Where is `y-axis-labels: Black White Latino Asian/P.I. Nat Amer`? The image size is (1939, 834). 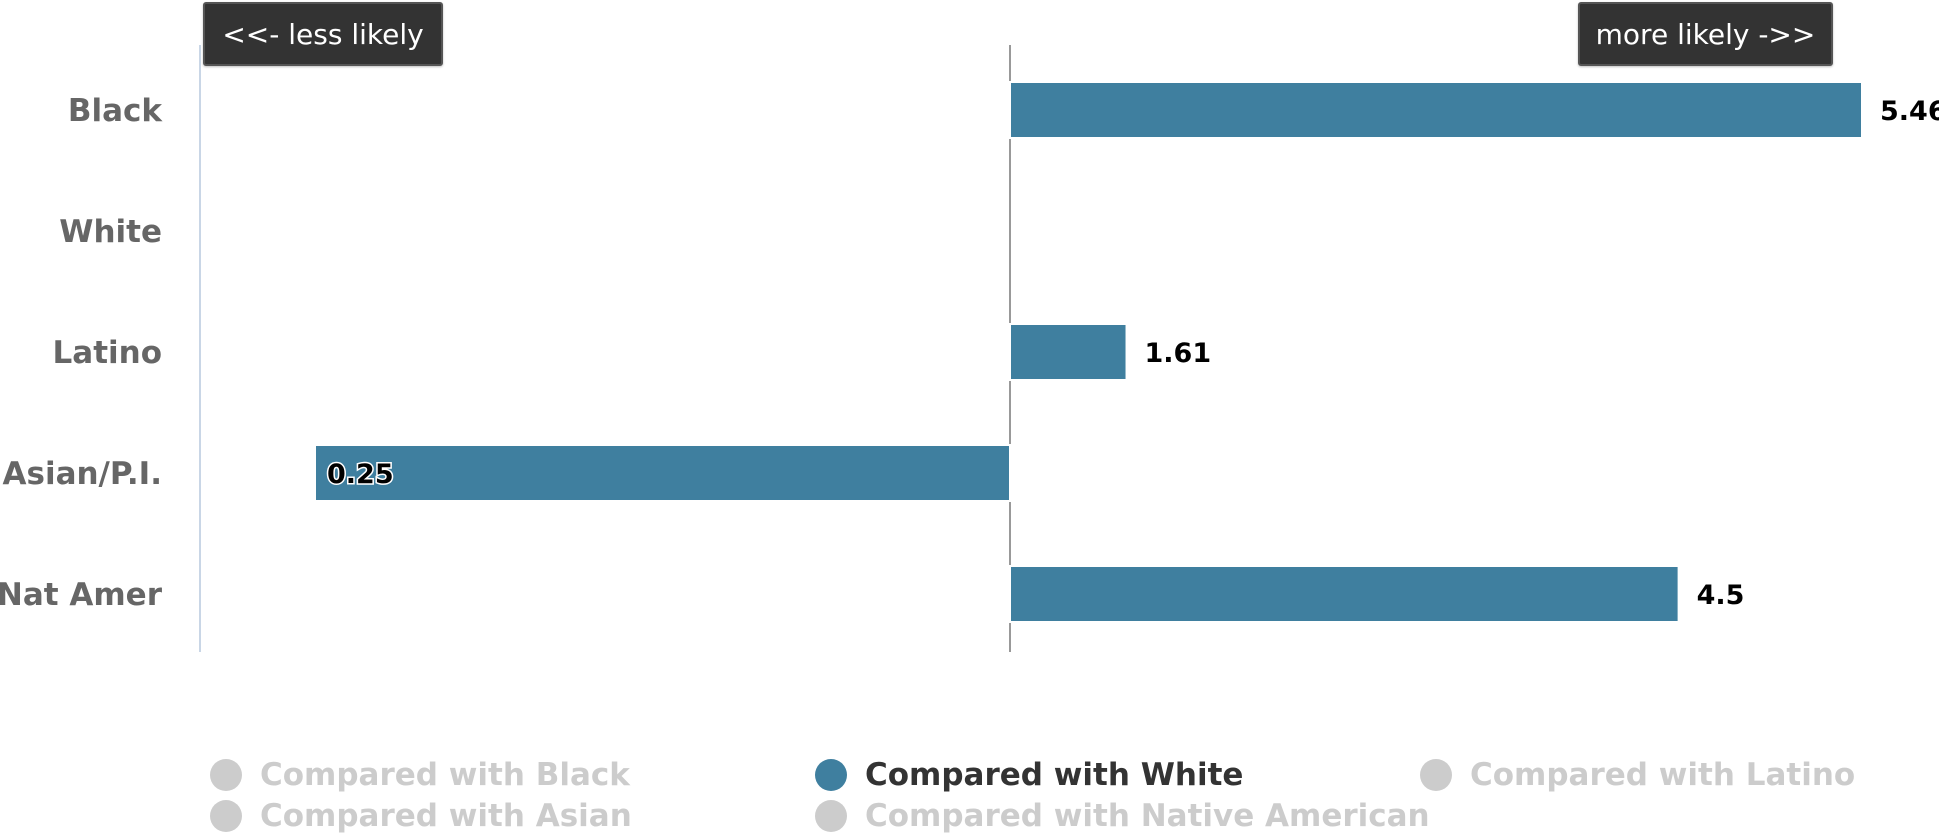 y-axis-labels: Black White Latino Asian/P.I. Nat Amer is located at coordinates (81, 353).